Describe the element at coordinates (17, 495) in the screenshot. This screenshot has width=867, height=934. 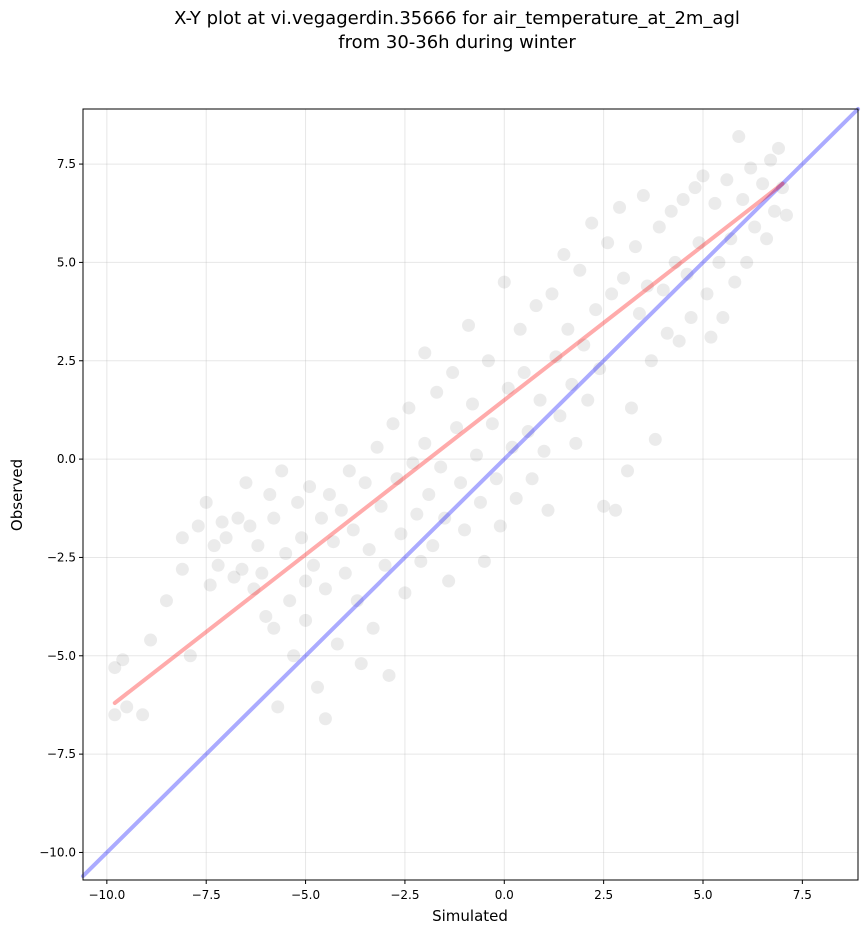
I see `y-axis-label: Observed` at that location.